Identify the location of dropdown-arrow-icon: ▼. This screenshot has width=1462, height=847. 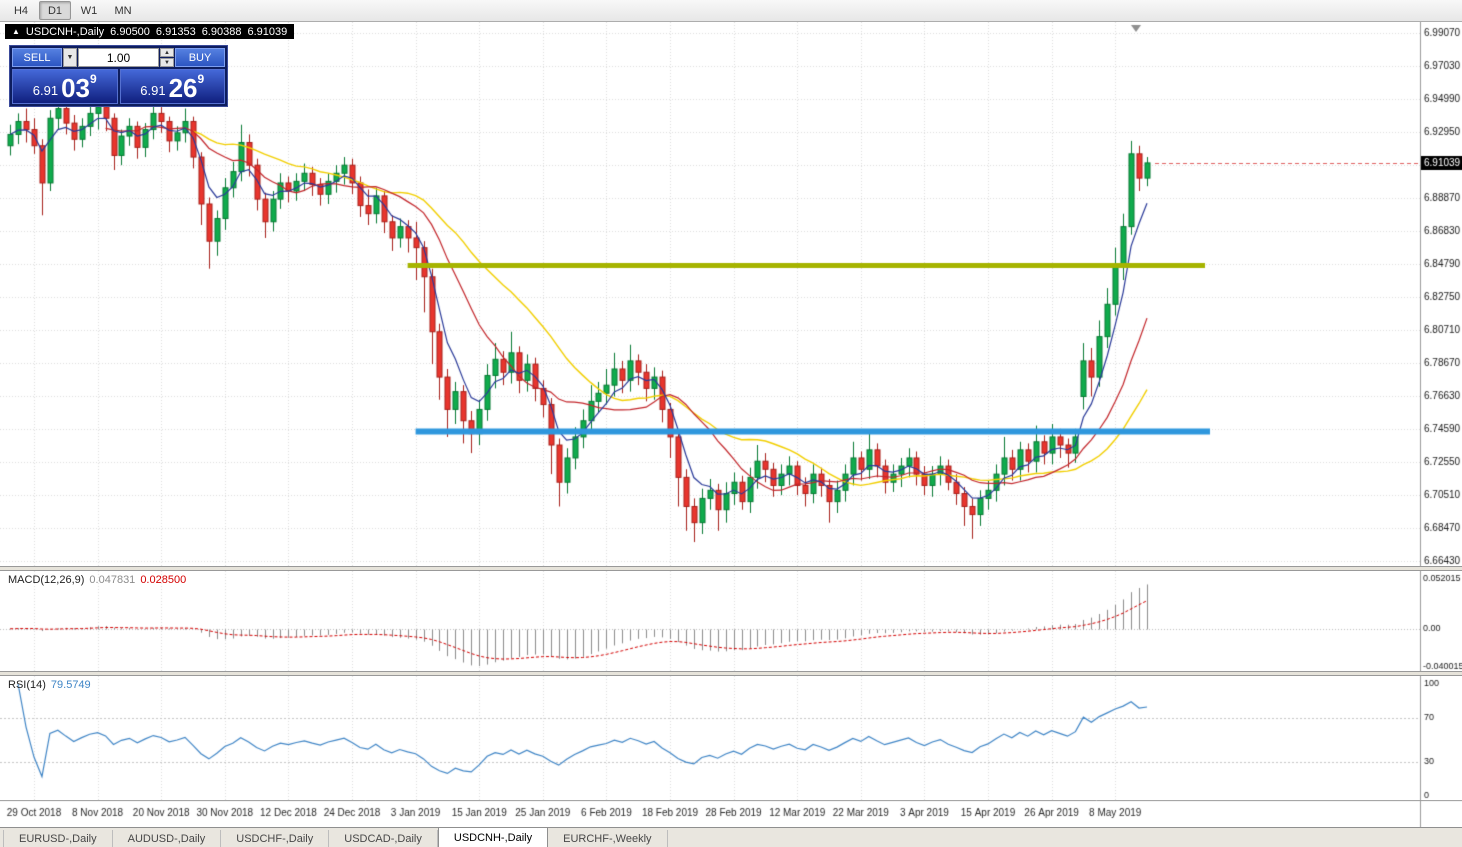
(70, 57).